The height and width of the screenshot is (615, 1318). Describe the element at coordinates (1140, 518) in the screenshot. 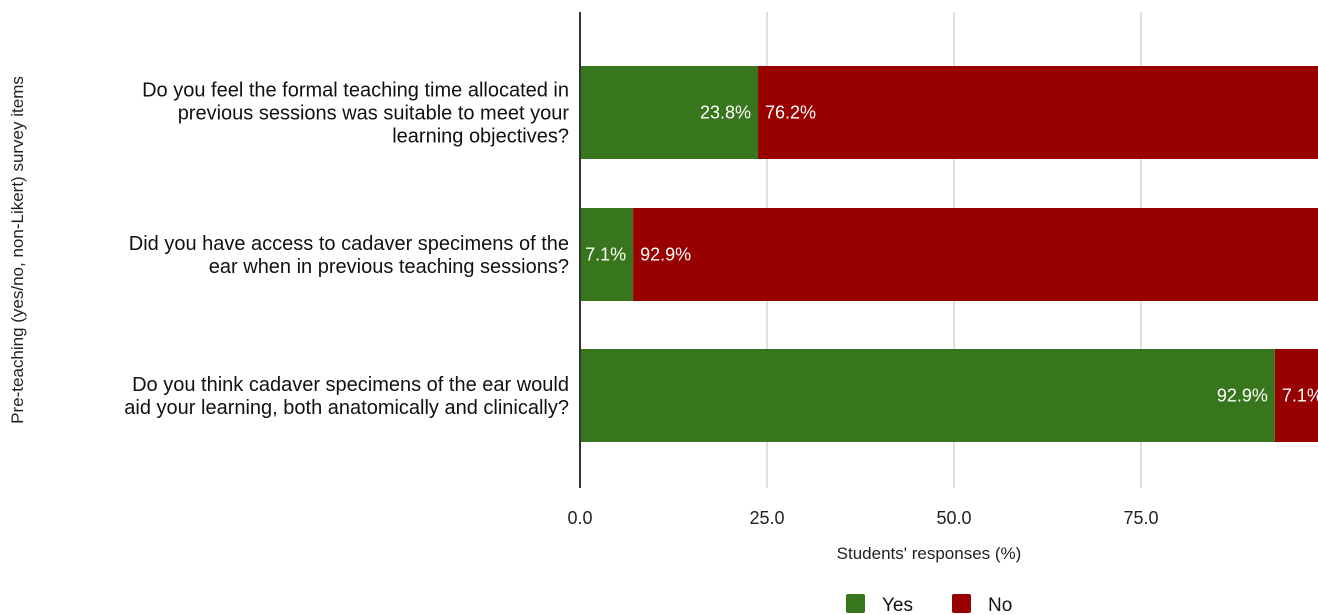

I see `x-tick-label: 75.0` at that location.